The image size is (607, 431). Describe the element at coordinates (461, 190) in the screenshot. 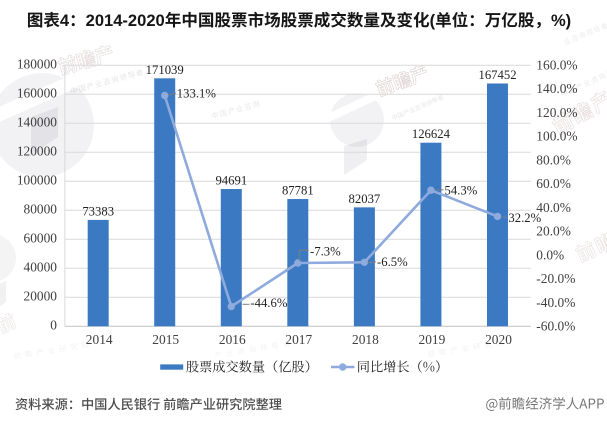

I see `svg-text: 54.3%` at that location.